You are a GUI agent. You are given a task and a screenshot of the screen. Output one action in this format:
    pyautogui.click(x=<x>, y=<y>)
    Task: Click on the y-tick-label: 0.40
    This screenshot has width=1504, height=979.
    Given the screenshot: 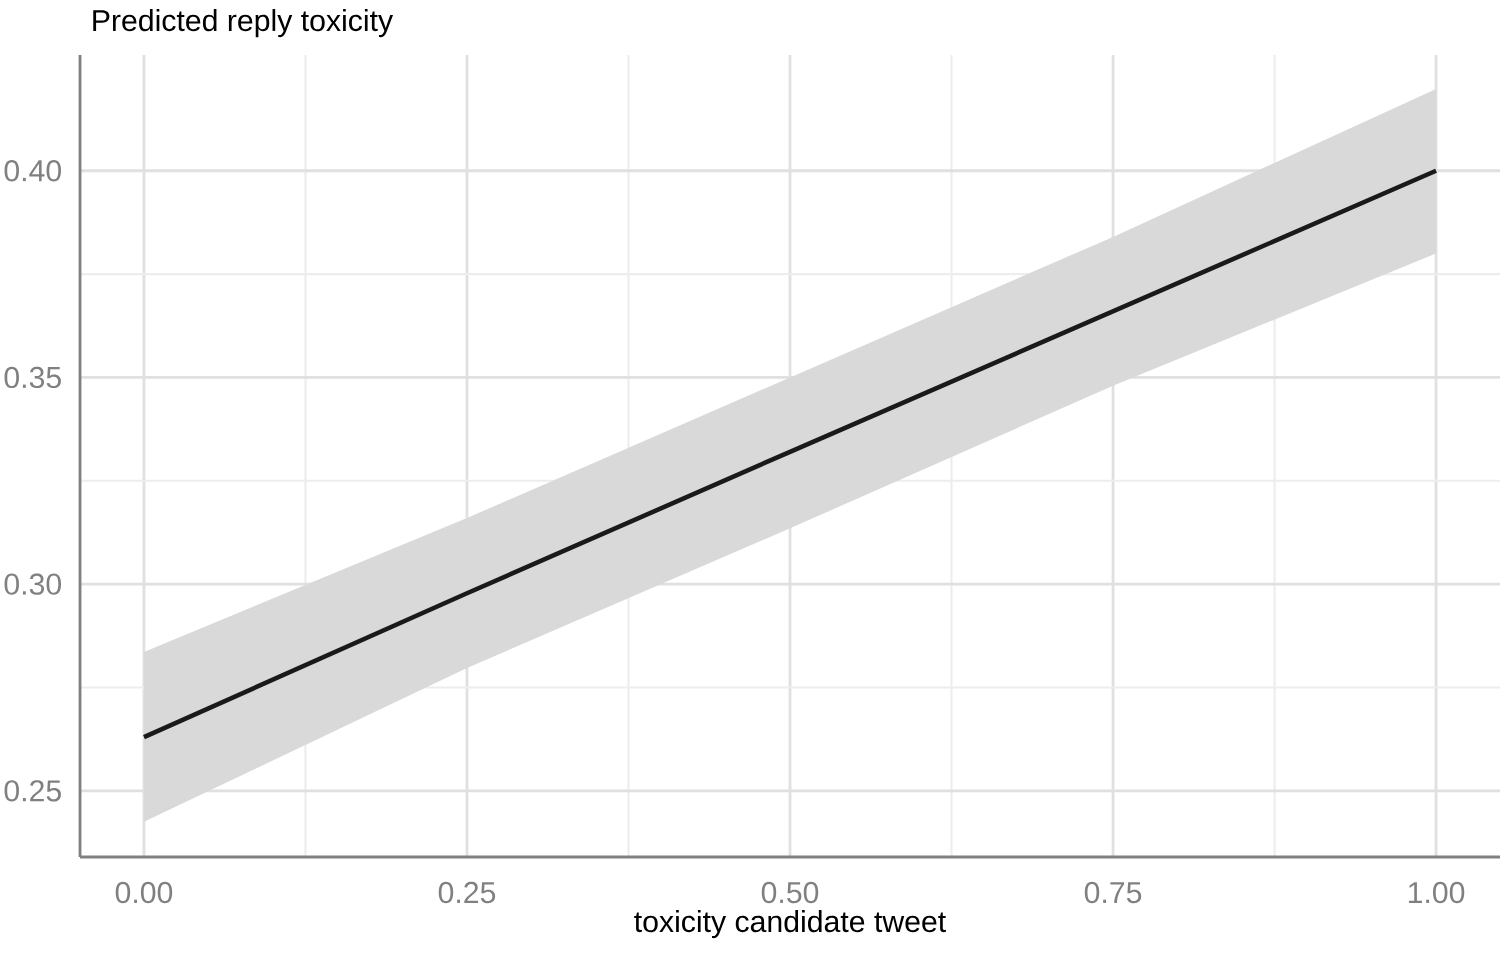 What is the action you would take?
    pyautogui.click(x=32, y=171)
    